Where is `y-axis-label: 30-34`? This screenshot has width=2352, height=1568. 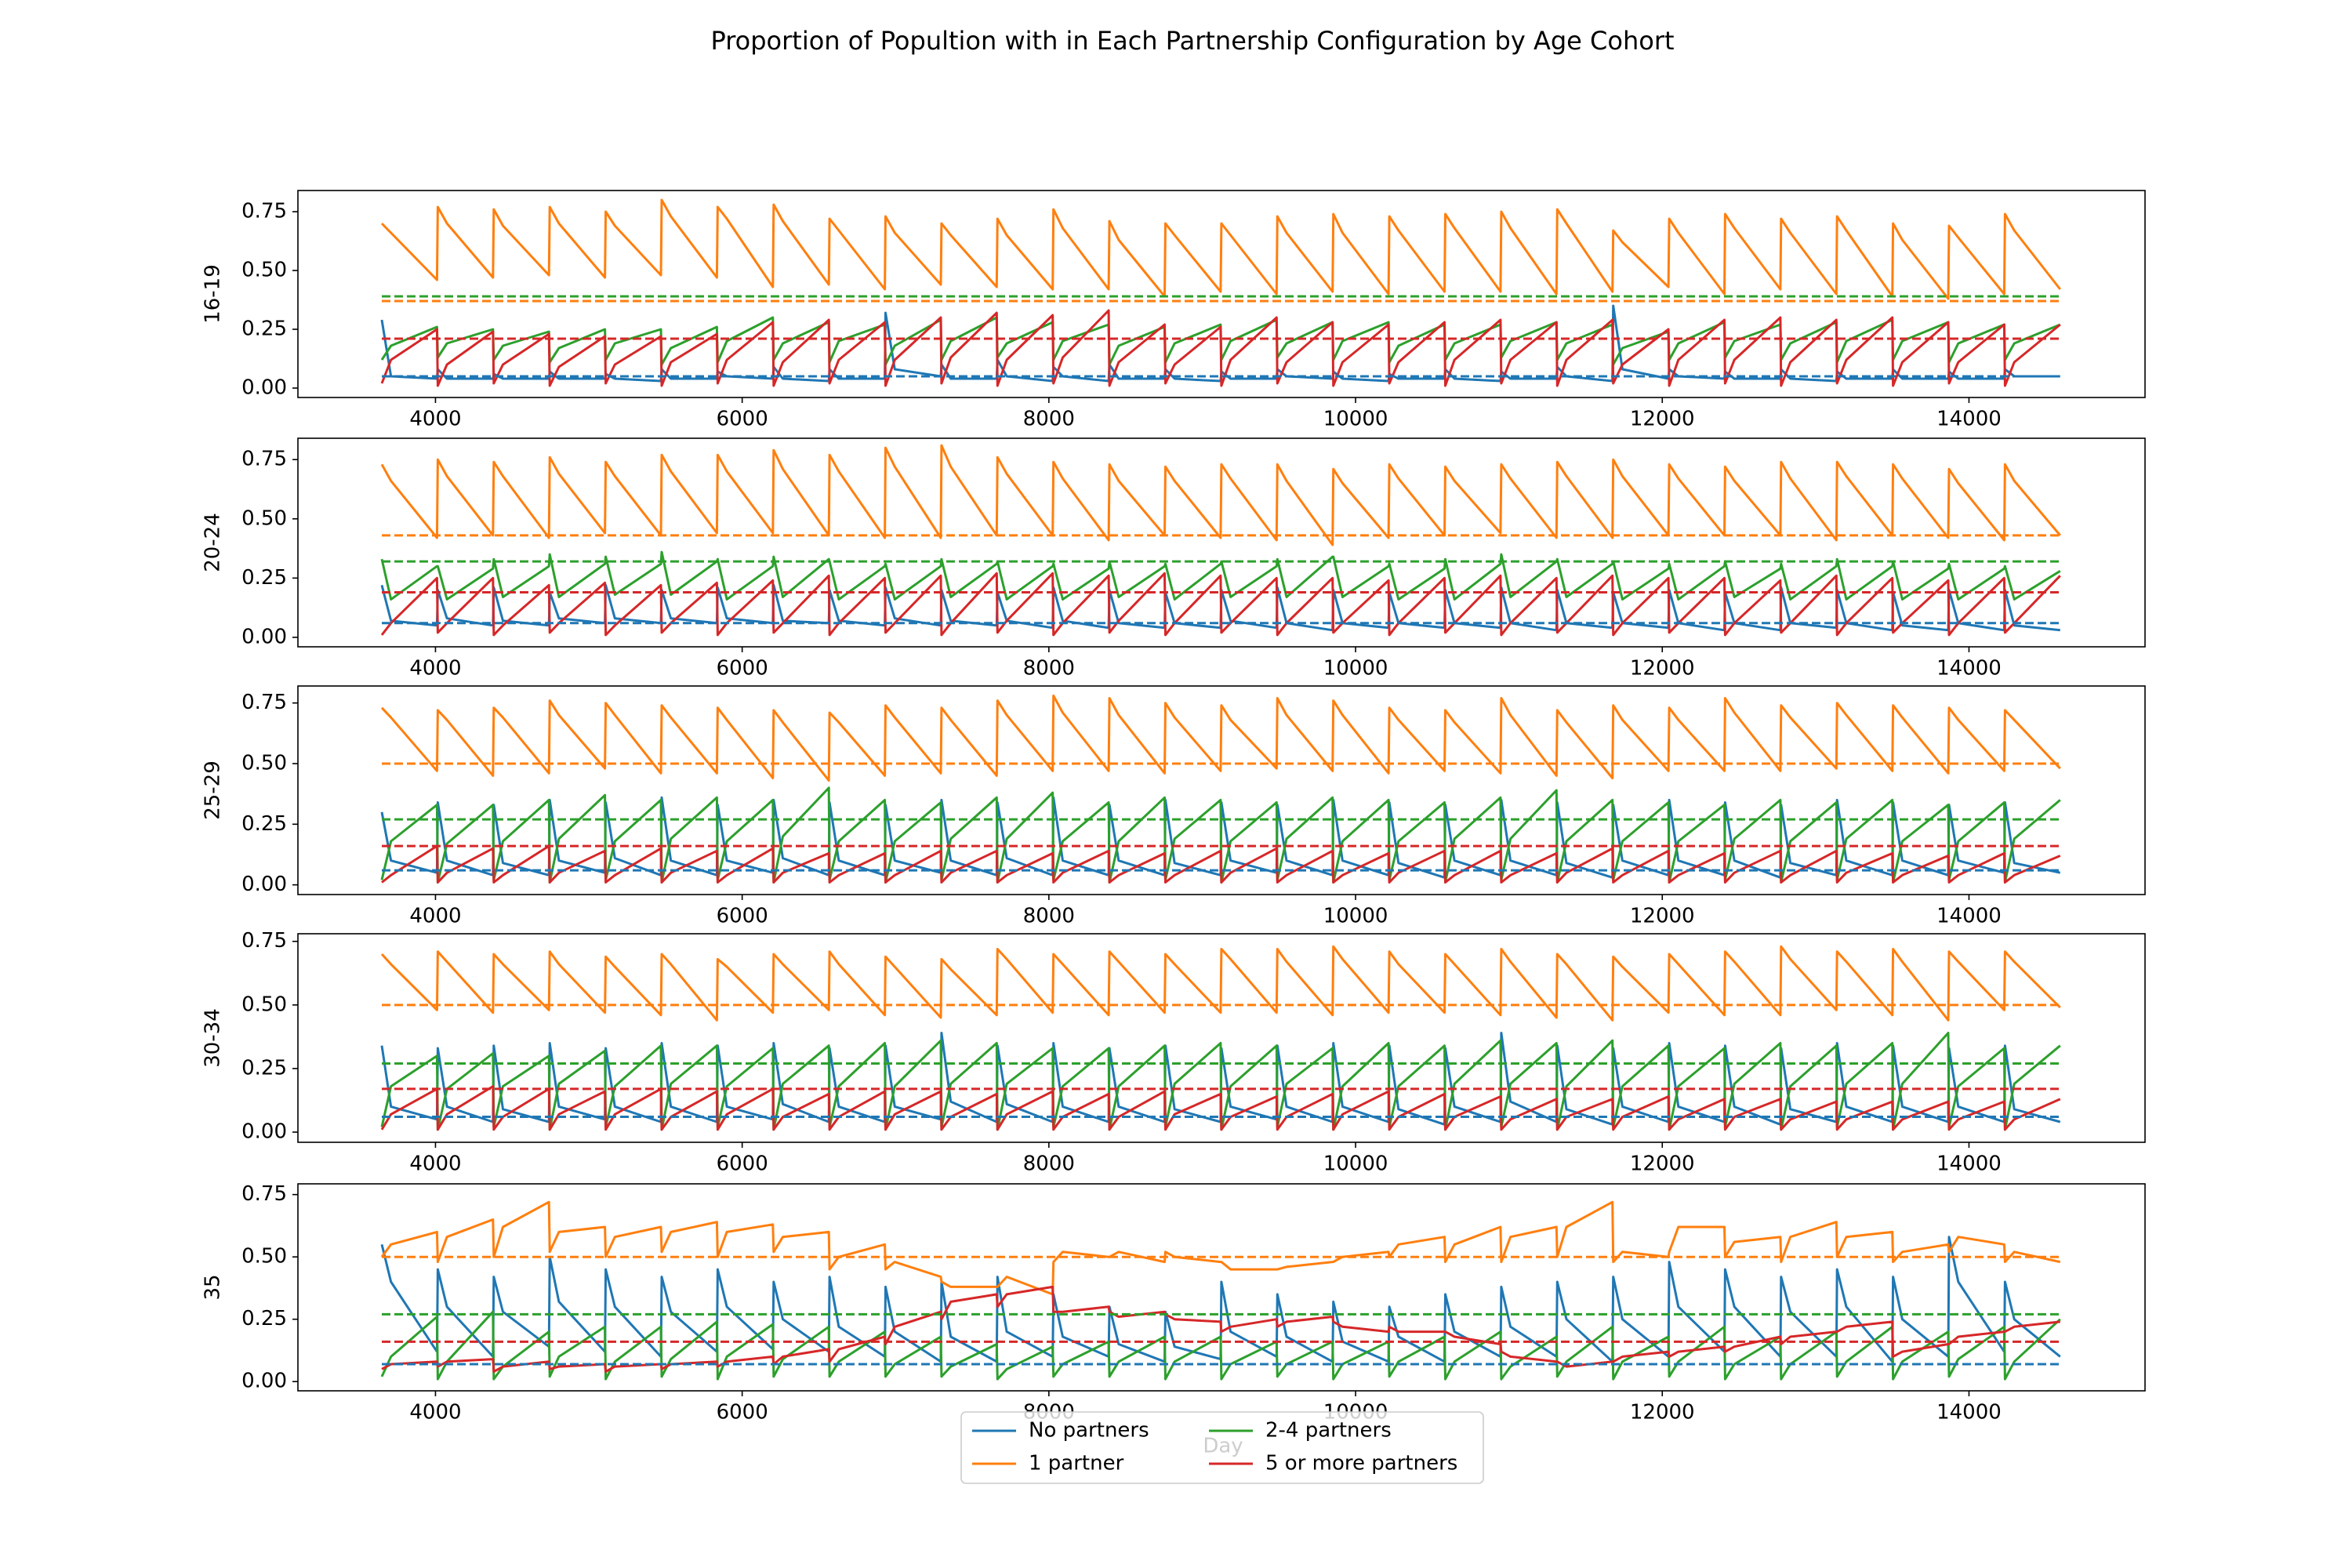
y-axis-label: 30-34 is located at coordinates (213, 1038).